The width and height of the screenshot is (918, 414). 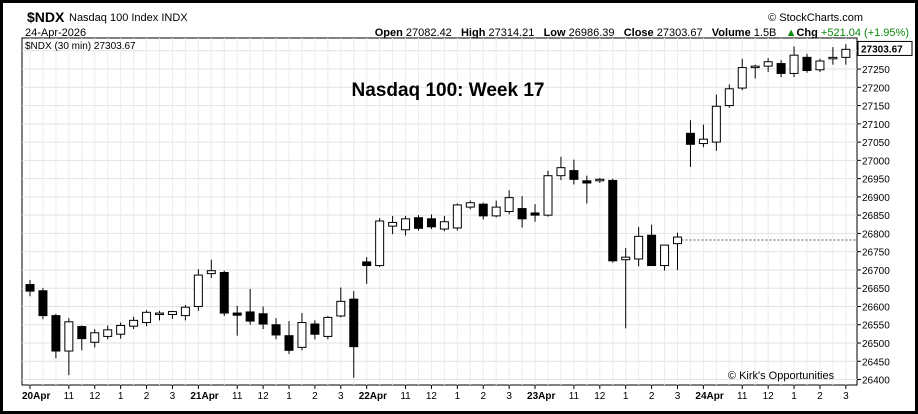 What do you see at coordinates (174, 18) in the screenshot?
I see `exchange-code: INDX` at bounding box center [174, 18].